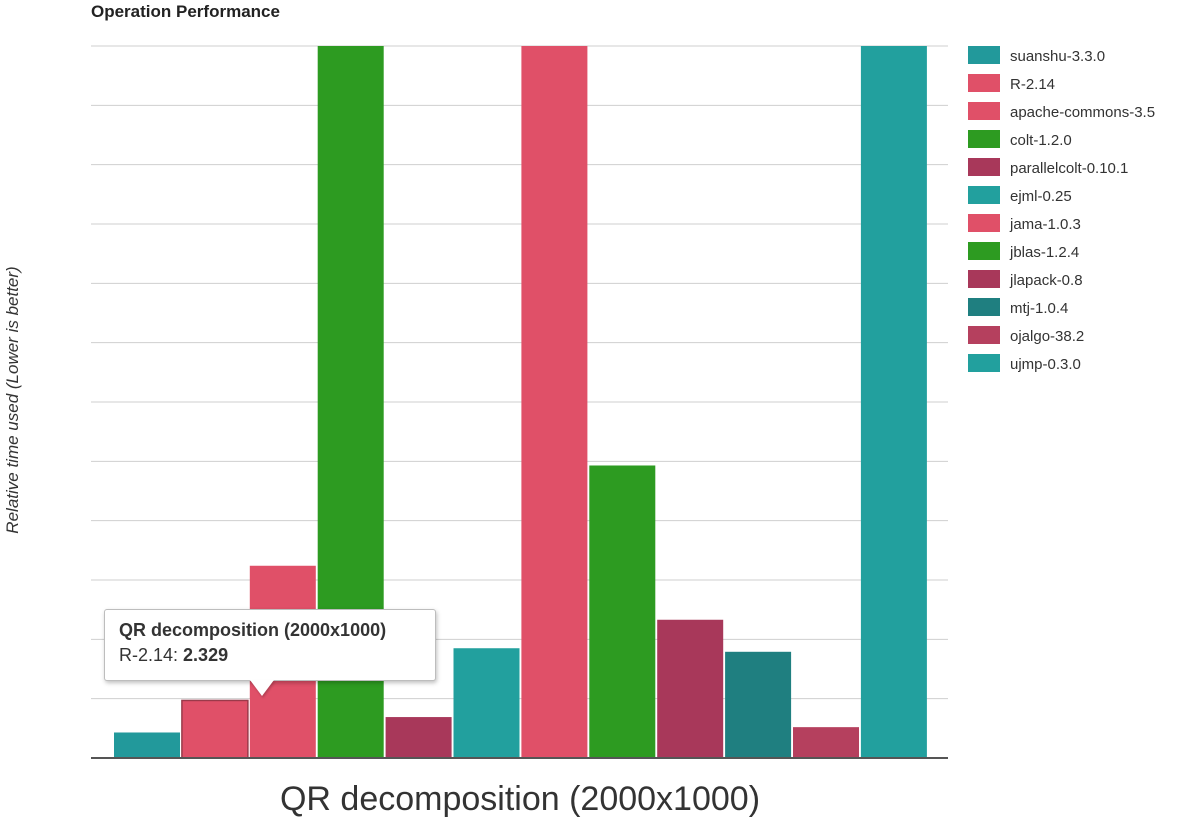  Describe the element at coordinates (1082, 112) in the screenshot. I see `legend-label-apache-commons-3.5: apache-commons-3.5` at that location.